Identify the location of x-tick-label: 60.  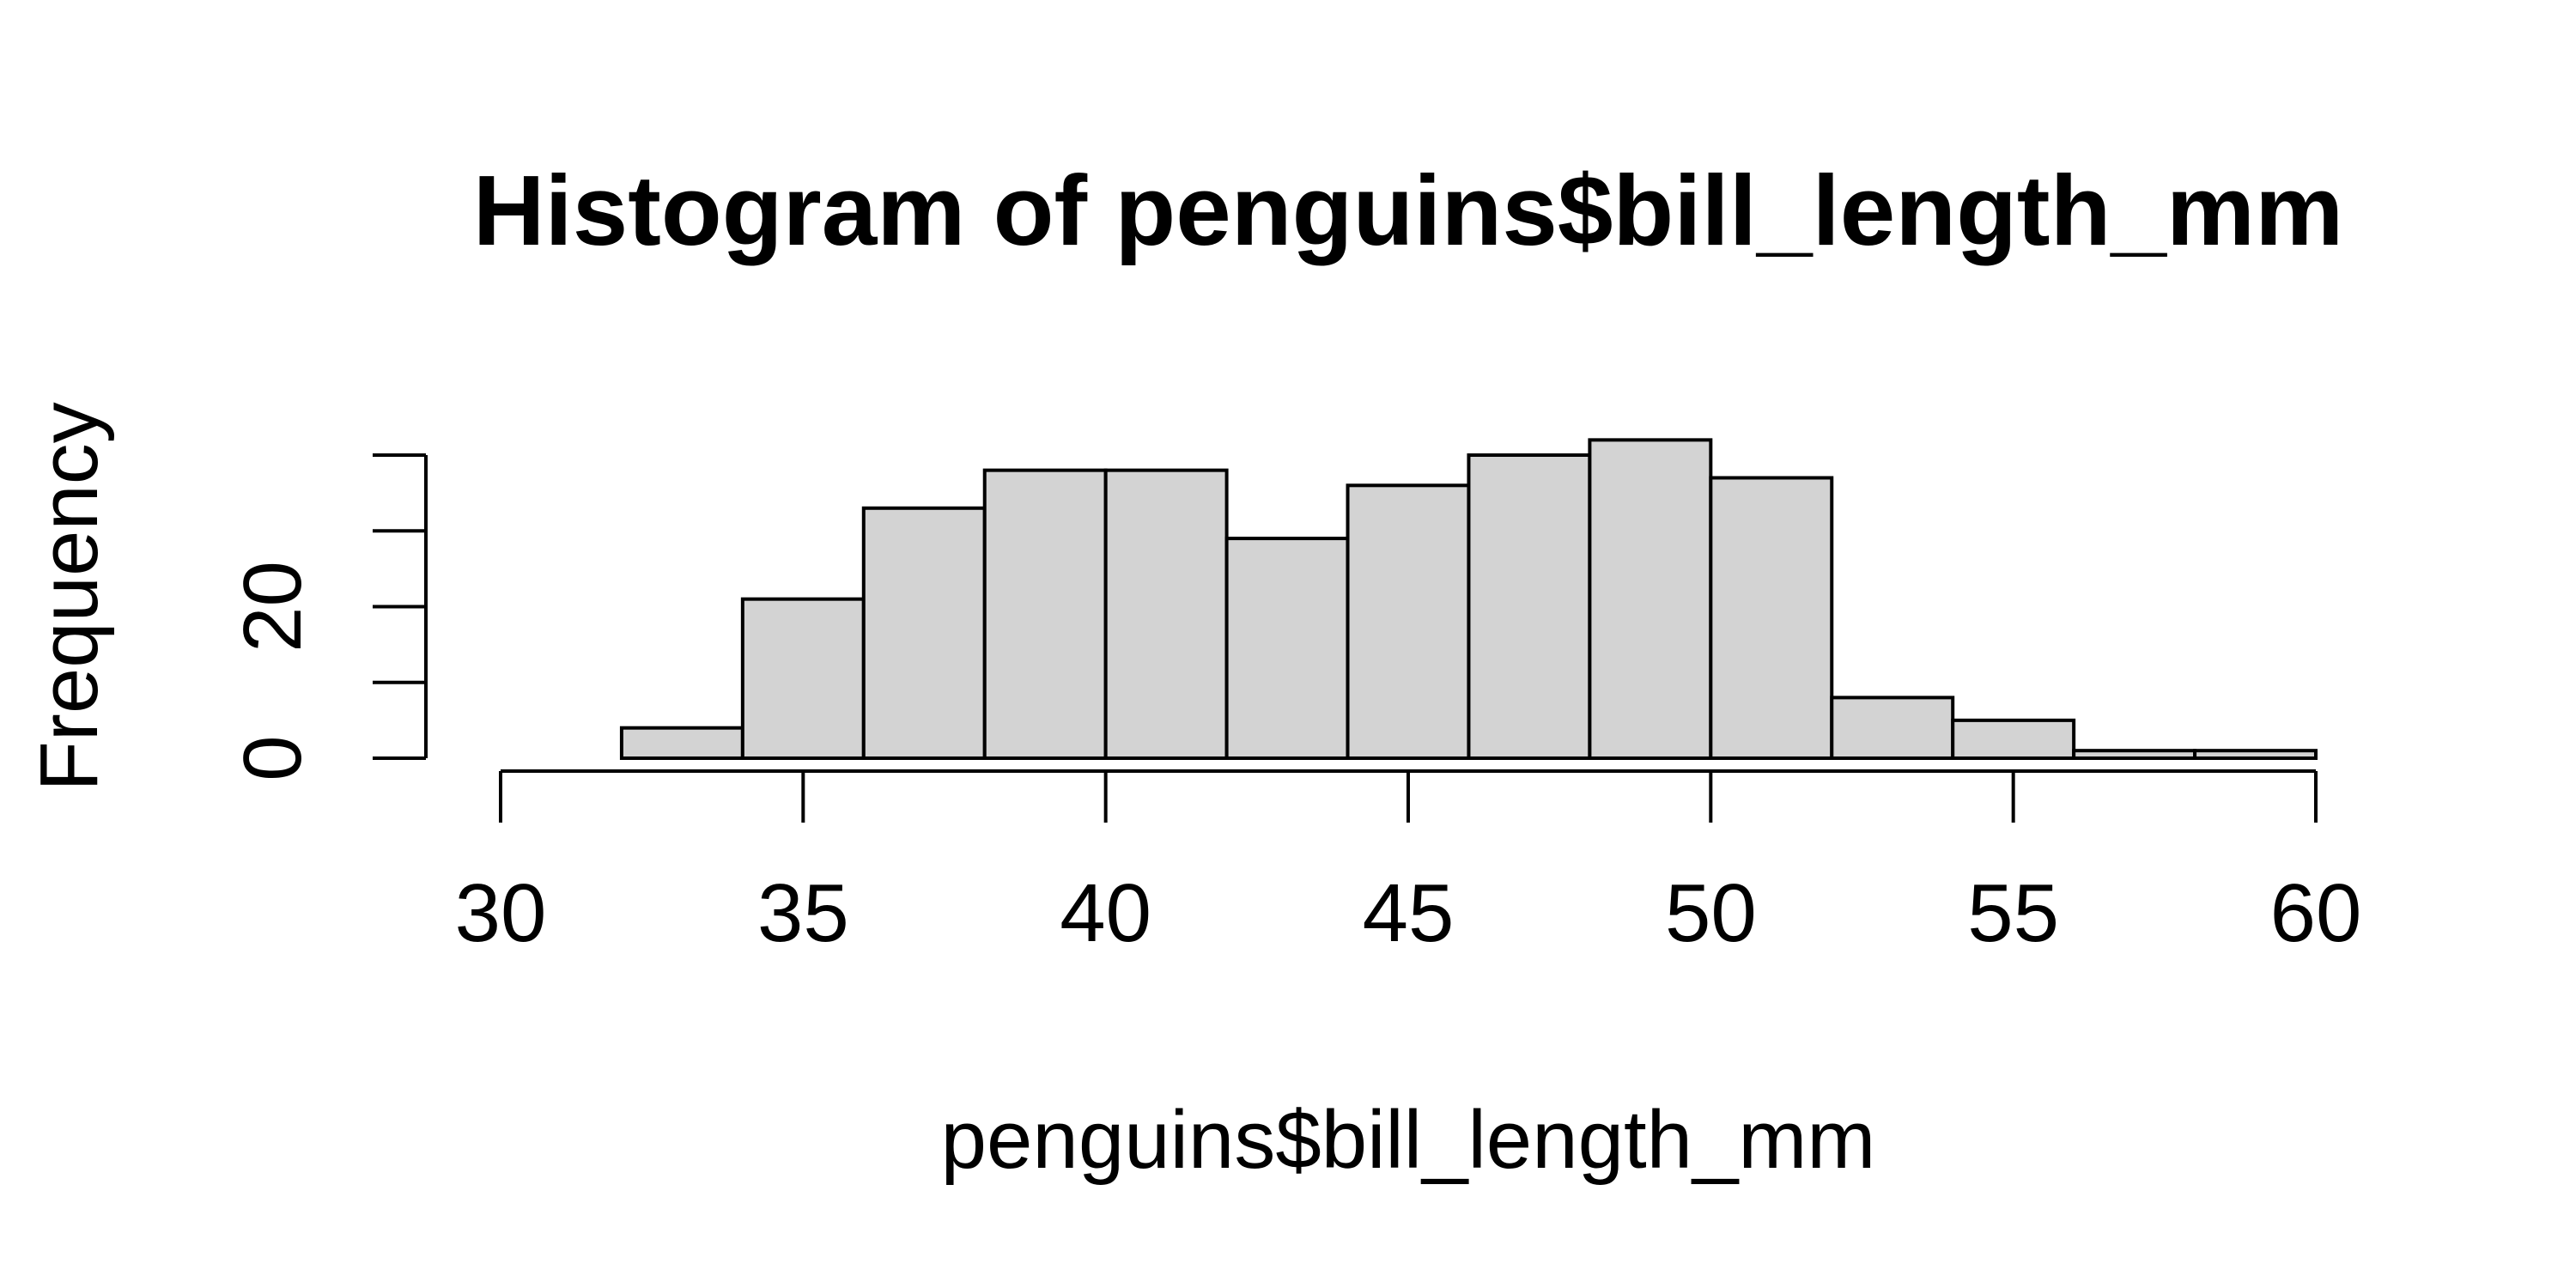
(2316, 913).